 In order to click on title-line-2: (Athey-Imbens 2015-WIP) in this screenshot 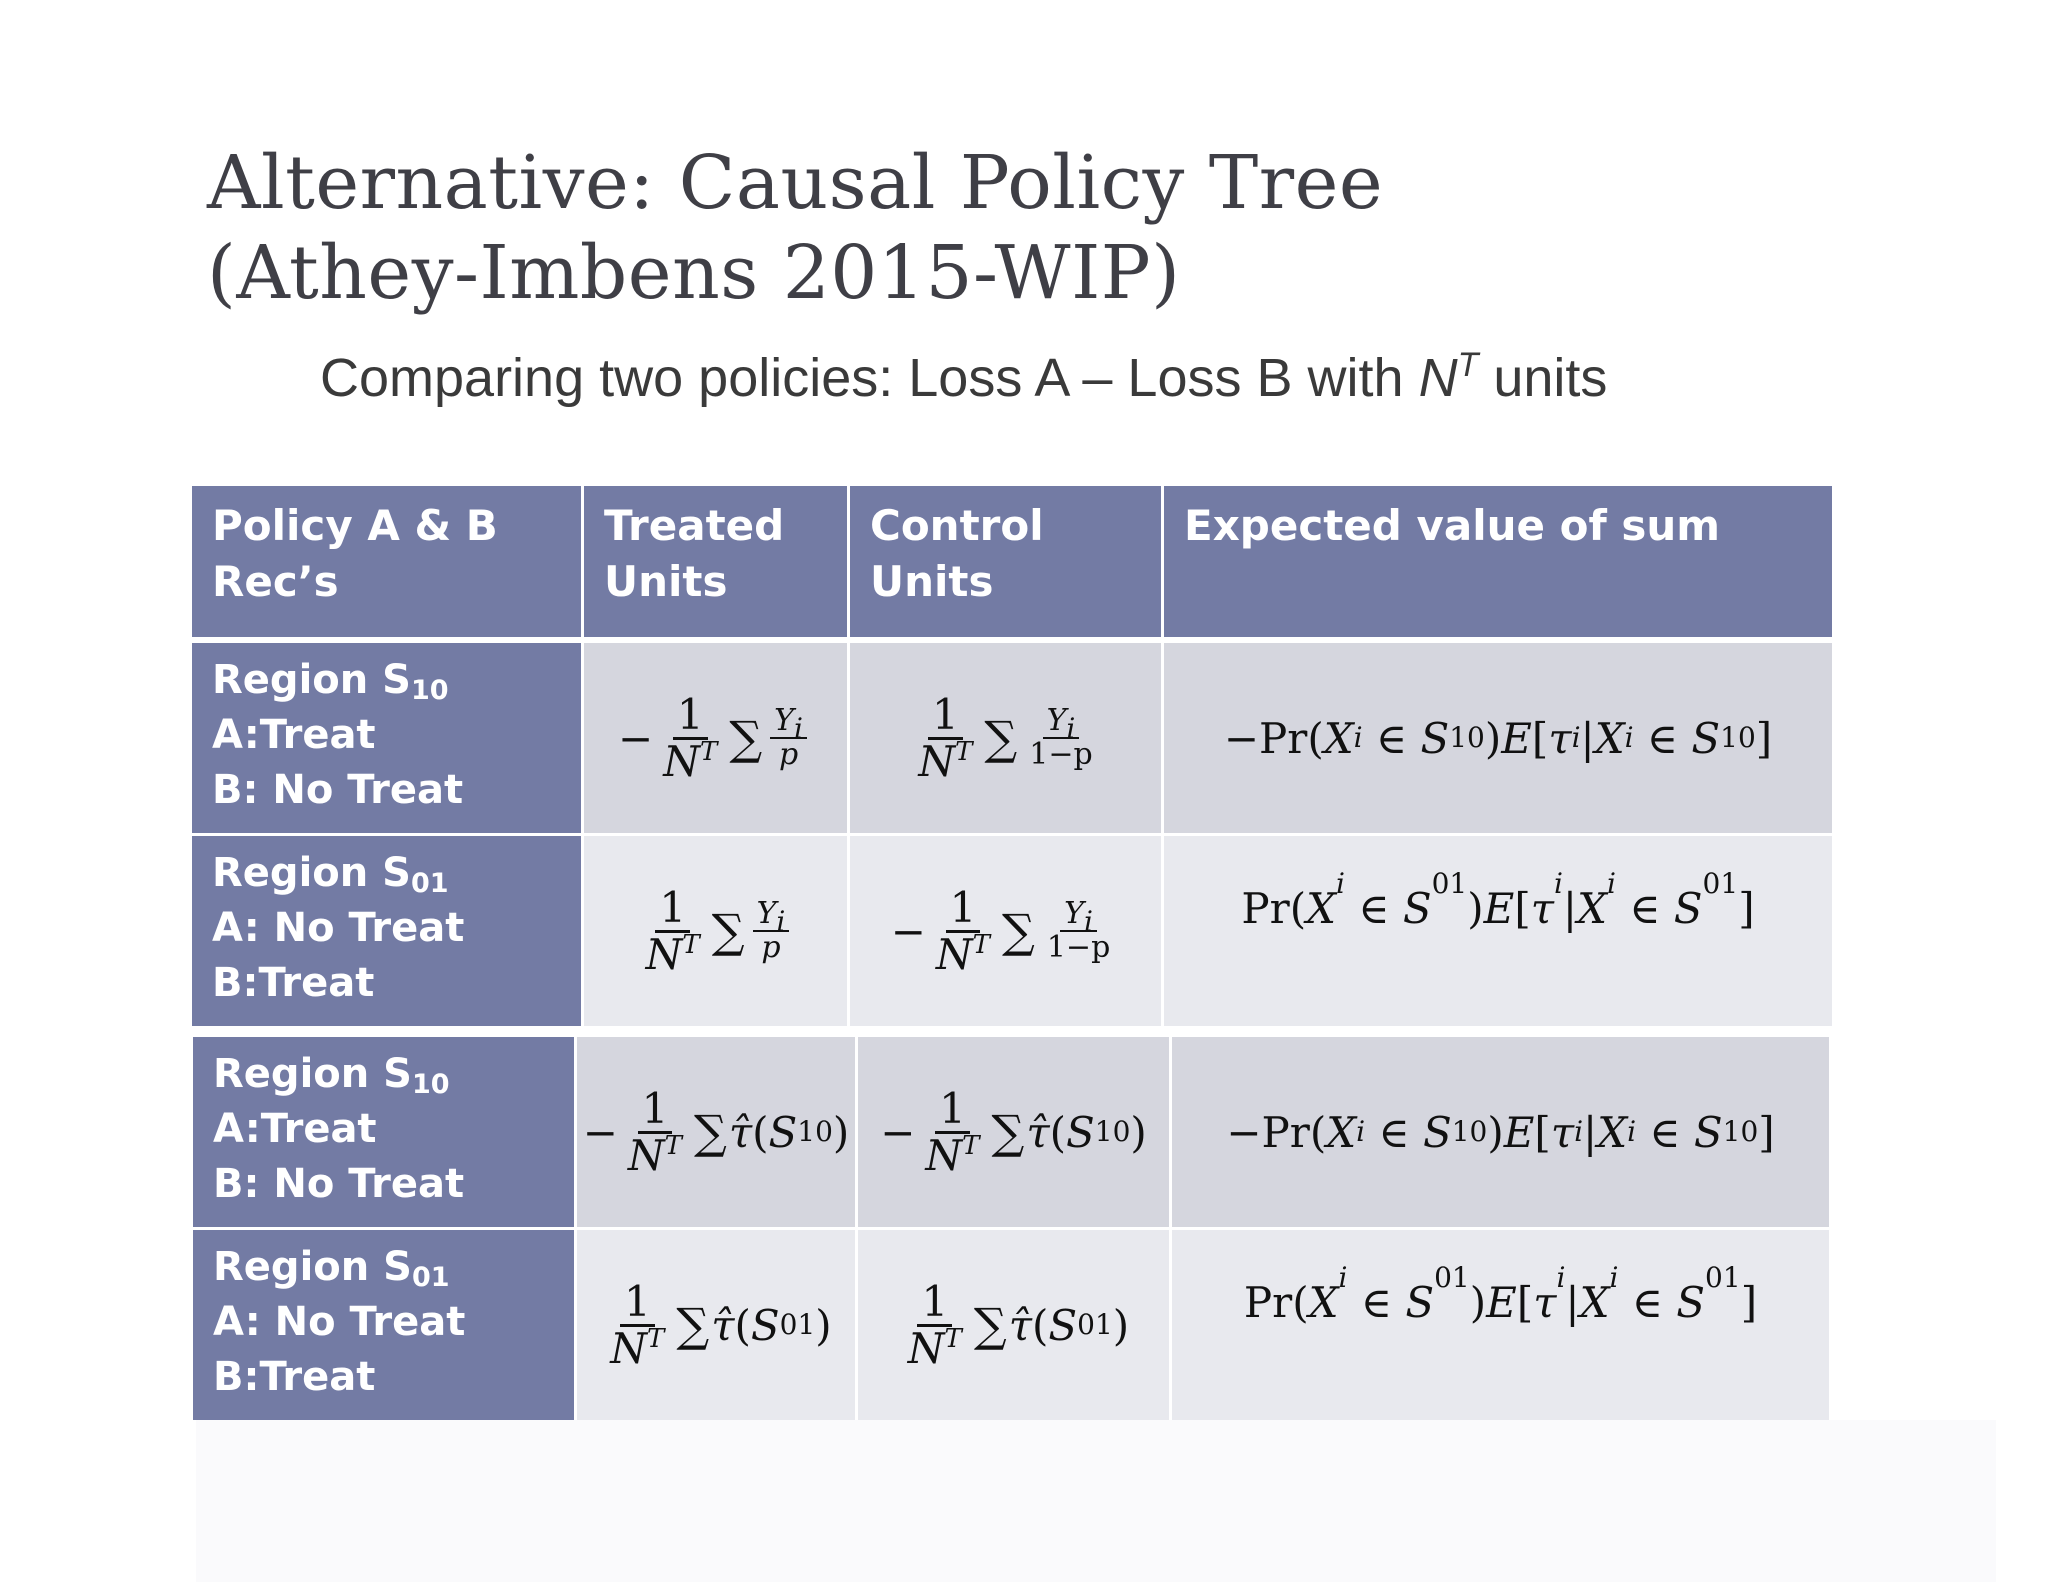, I will do `click(694, 273)`.